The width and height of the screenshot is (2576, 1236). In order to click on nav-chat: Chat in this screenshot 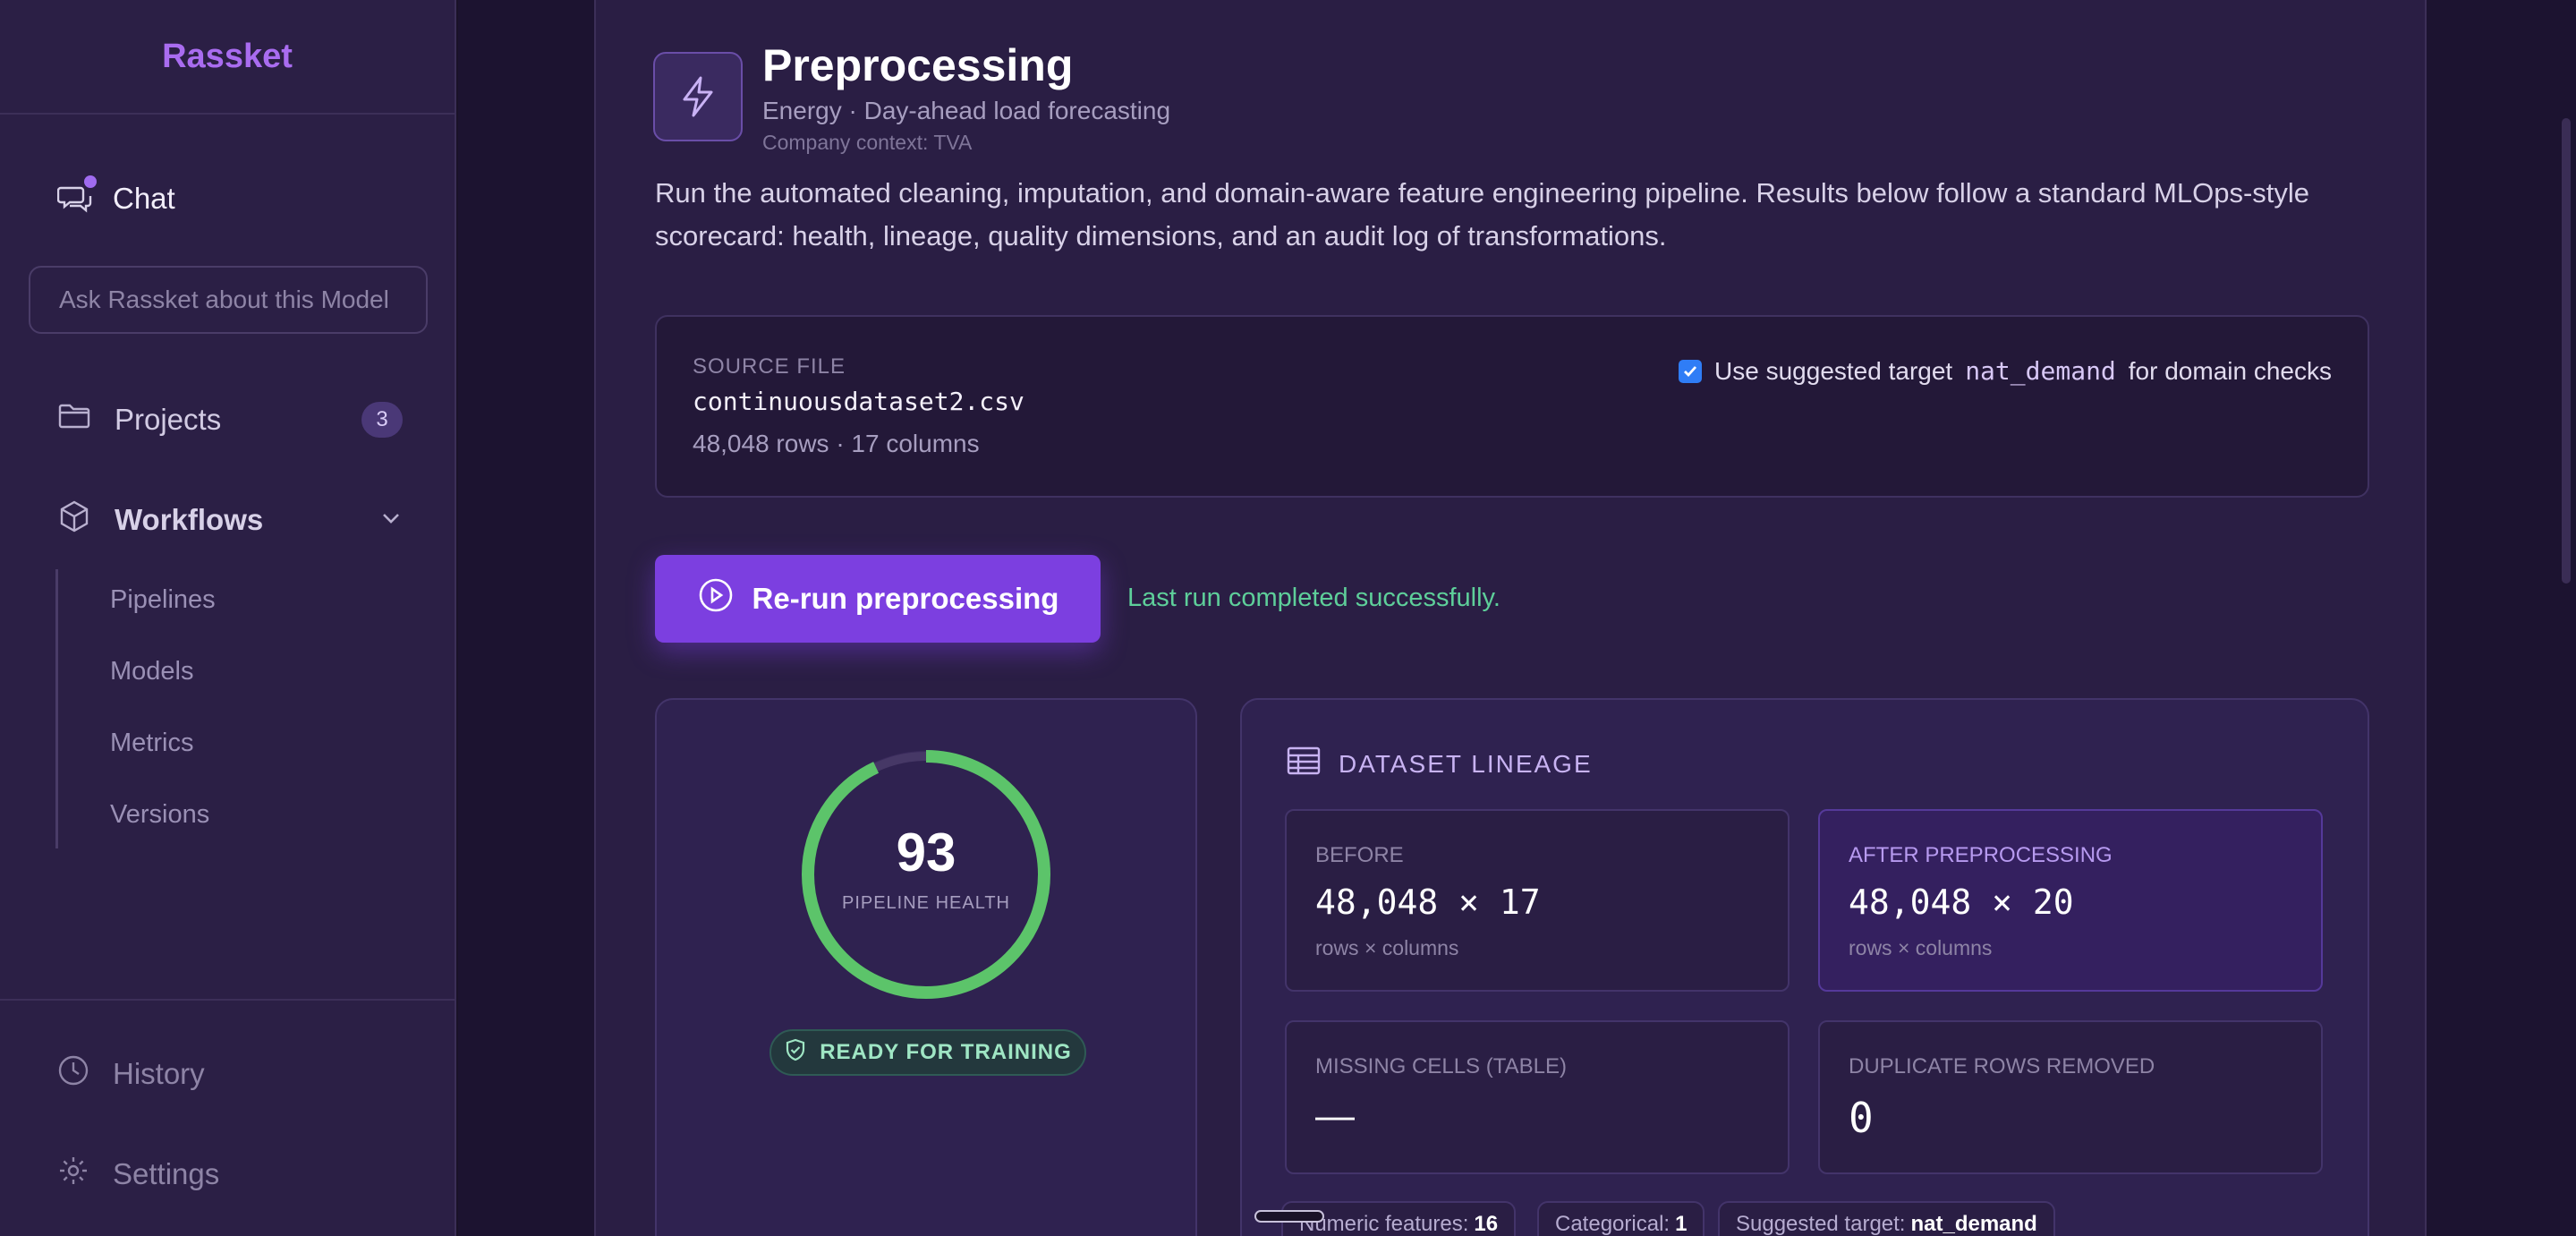, I will do `click(116, 196)`.